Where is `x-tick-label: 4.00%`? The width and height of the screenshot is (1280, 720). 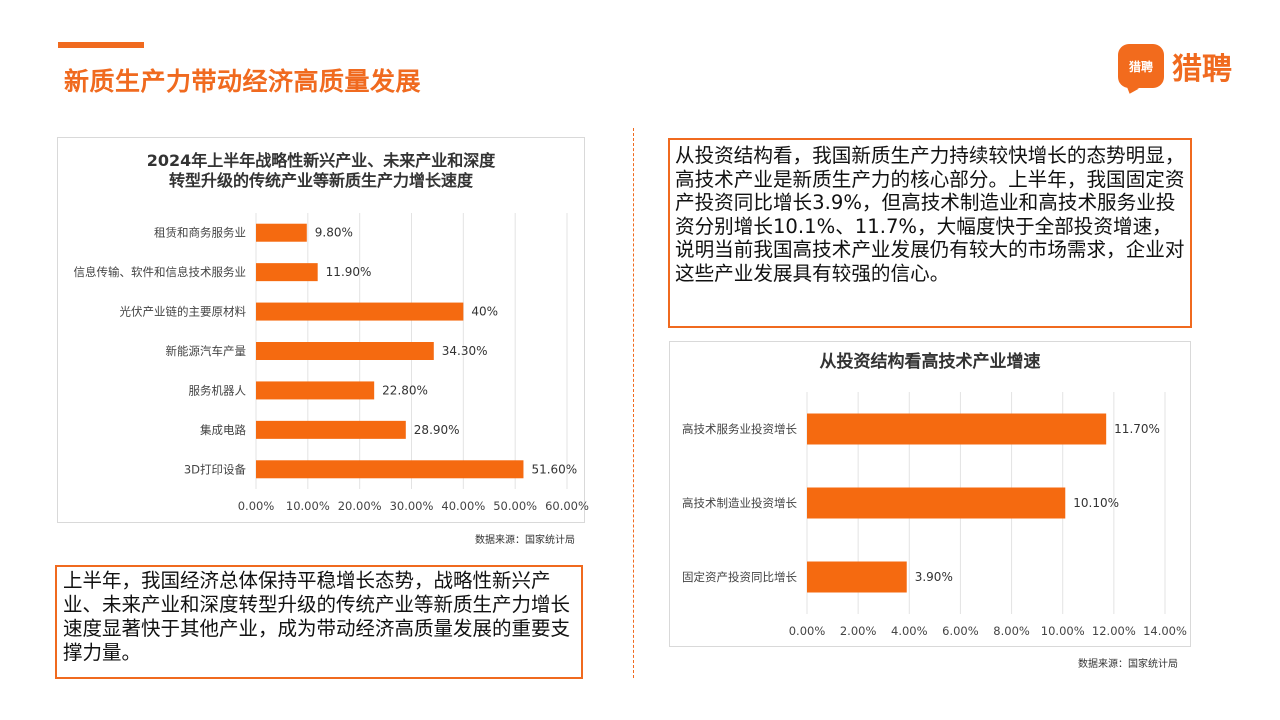 x-tick-label: 4.00% is located at coordinates (909, 631).